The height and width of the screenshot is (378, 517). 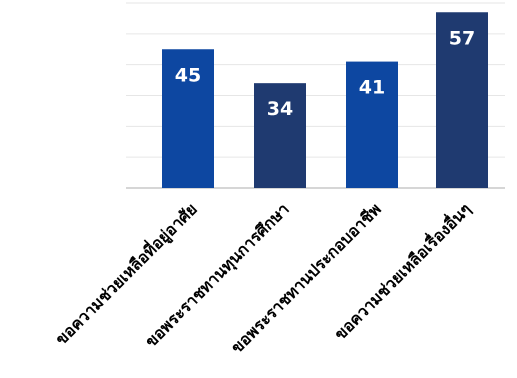 I want to click on category-label: ขอพระราชทานประกอบอาชีพ, so click(x=306, y=278).